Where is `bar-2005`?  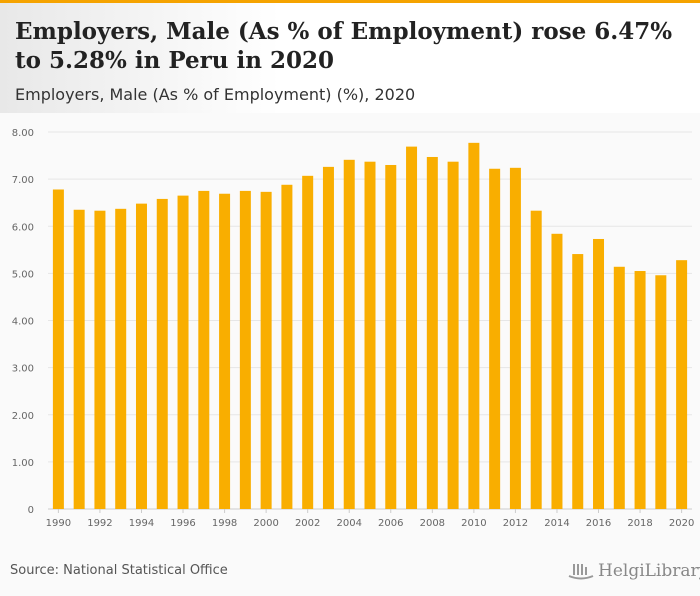
bar-2005 is located at coordinates (370, 335).